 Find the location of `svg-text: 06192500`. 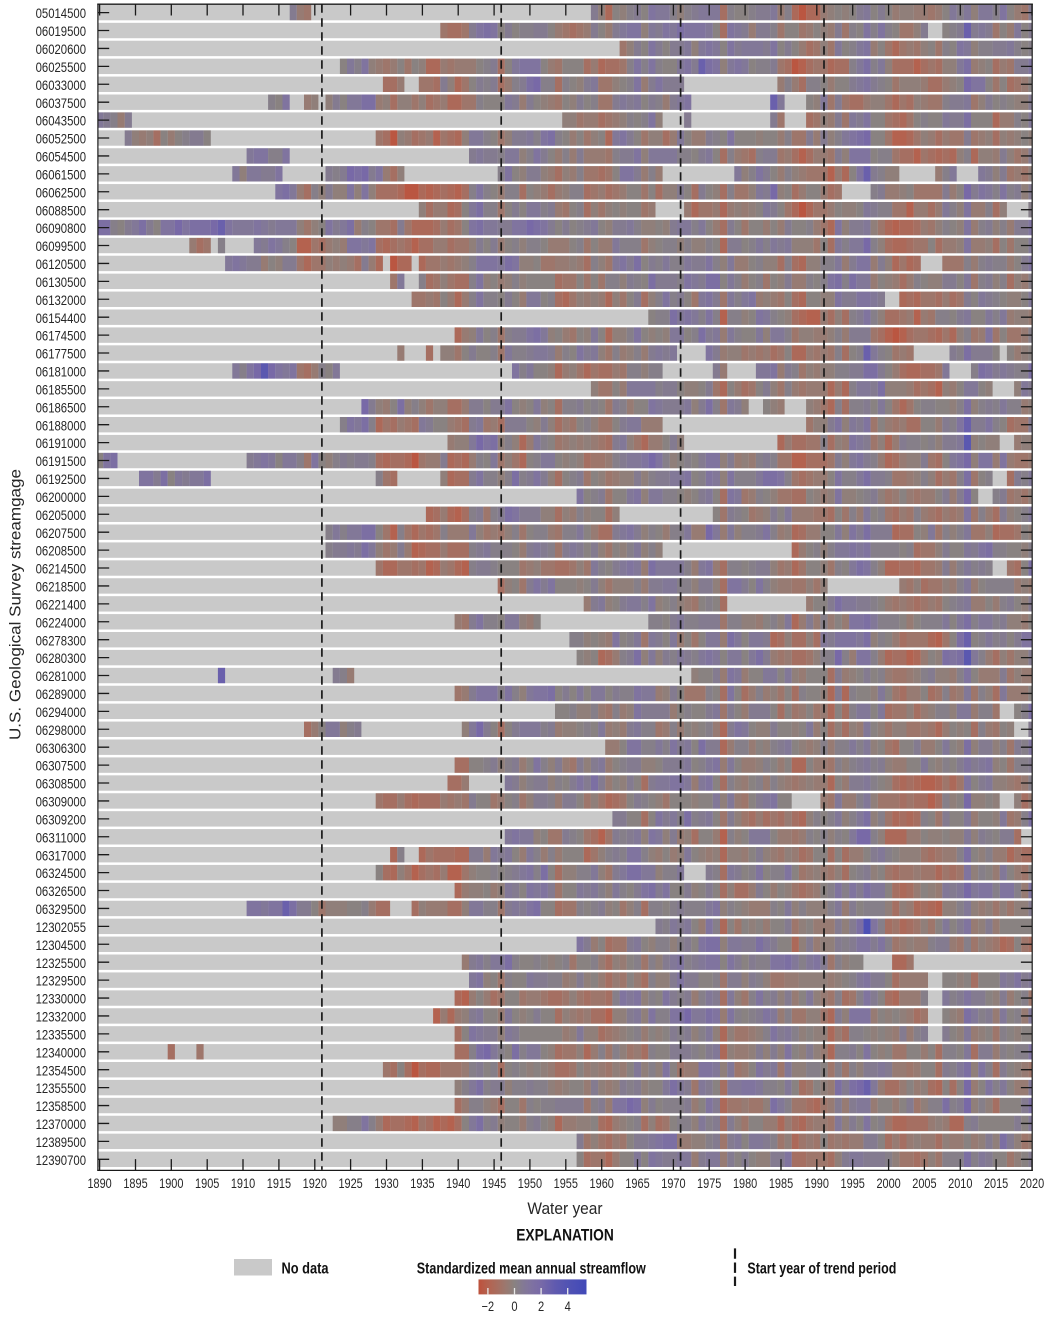

svg-text: 06192500 is located at coordinates (61, 479).